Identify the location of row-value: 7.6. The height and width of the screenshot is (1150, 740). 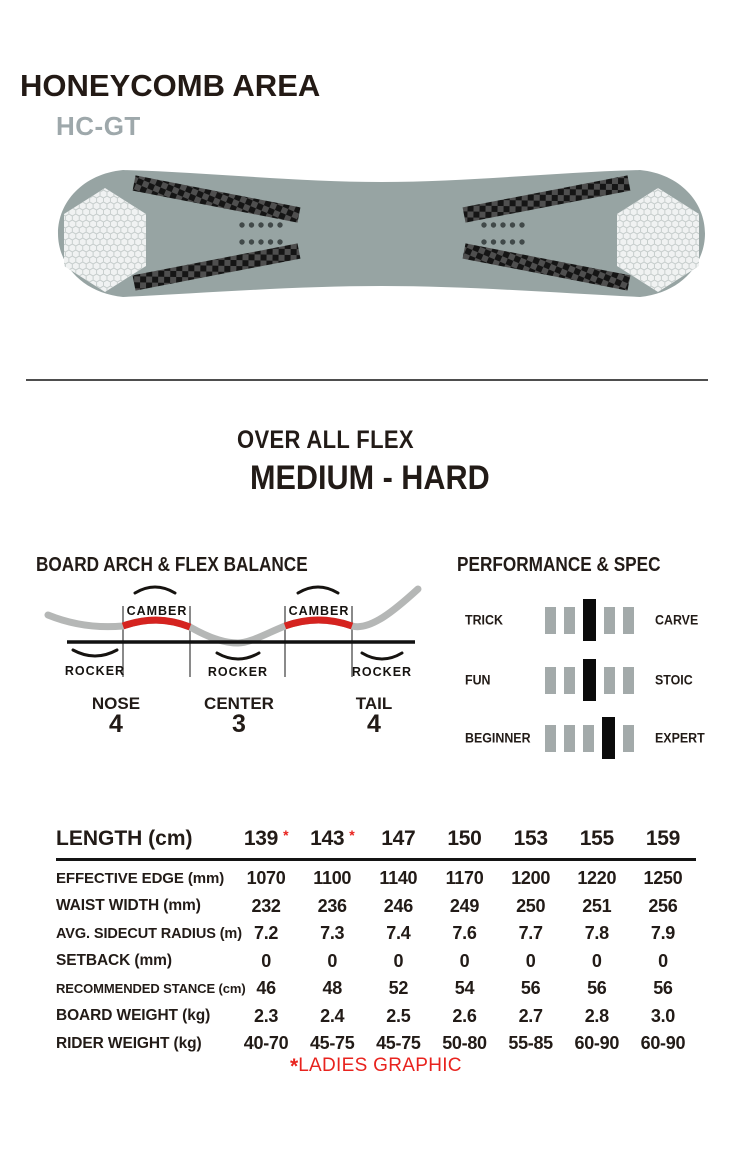
(464, 933).